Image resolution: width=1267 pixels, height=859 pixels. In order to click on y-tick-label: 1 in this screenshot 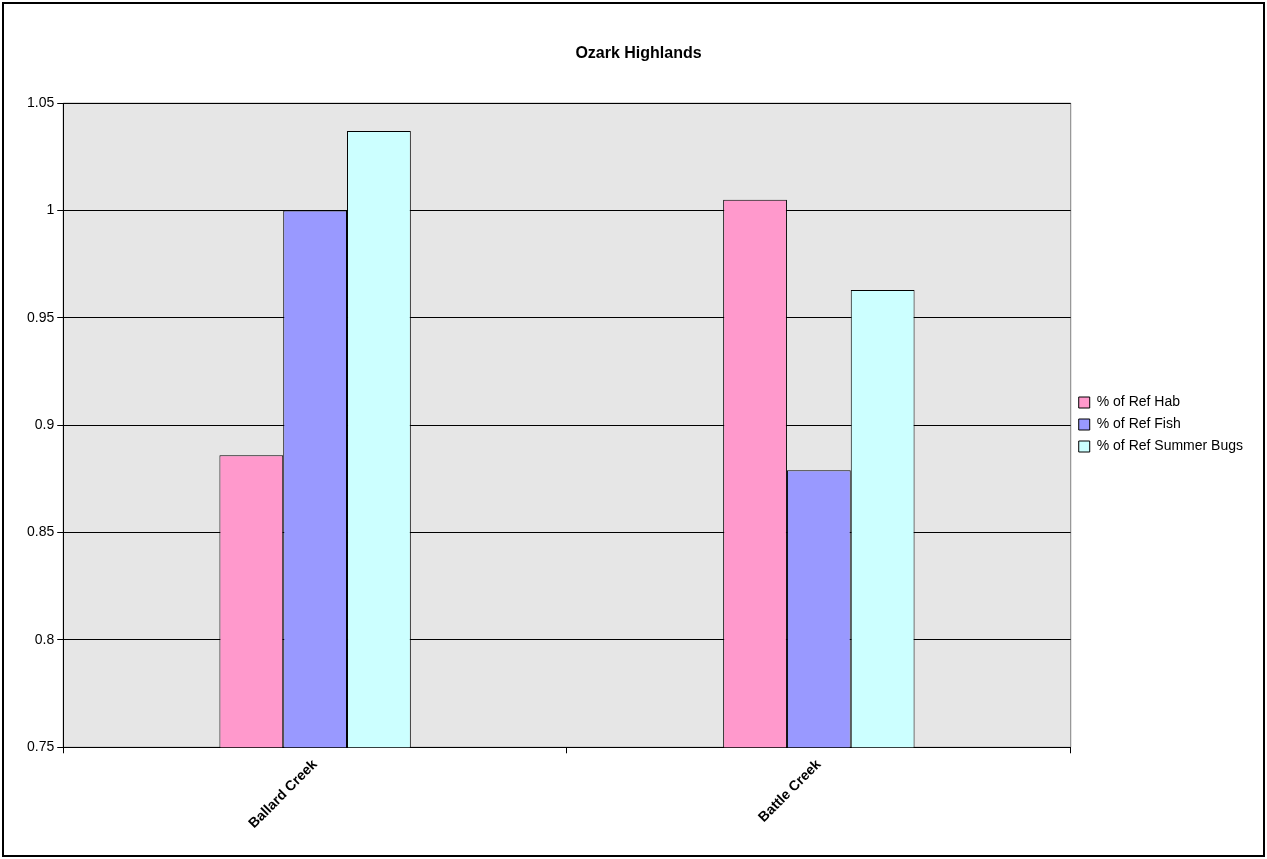, I will do `click(50, 209)`.